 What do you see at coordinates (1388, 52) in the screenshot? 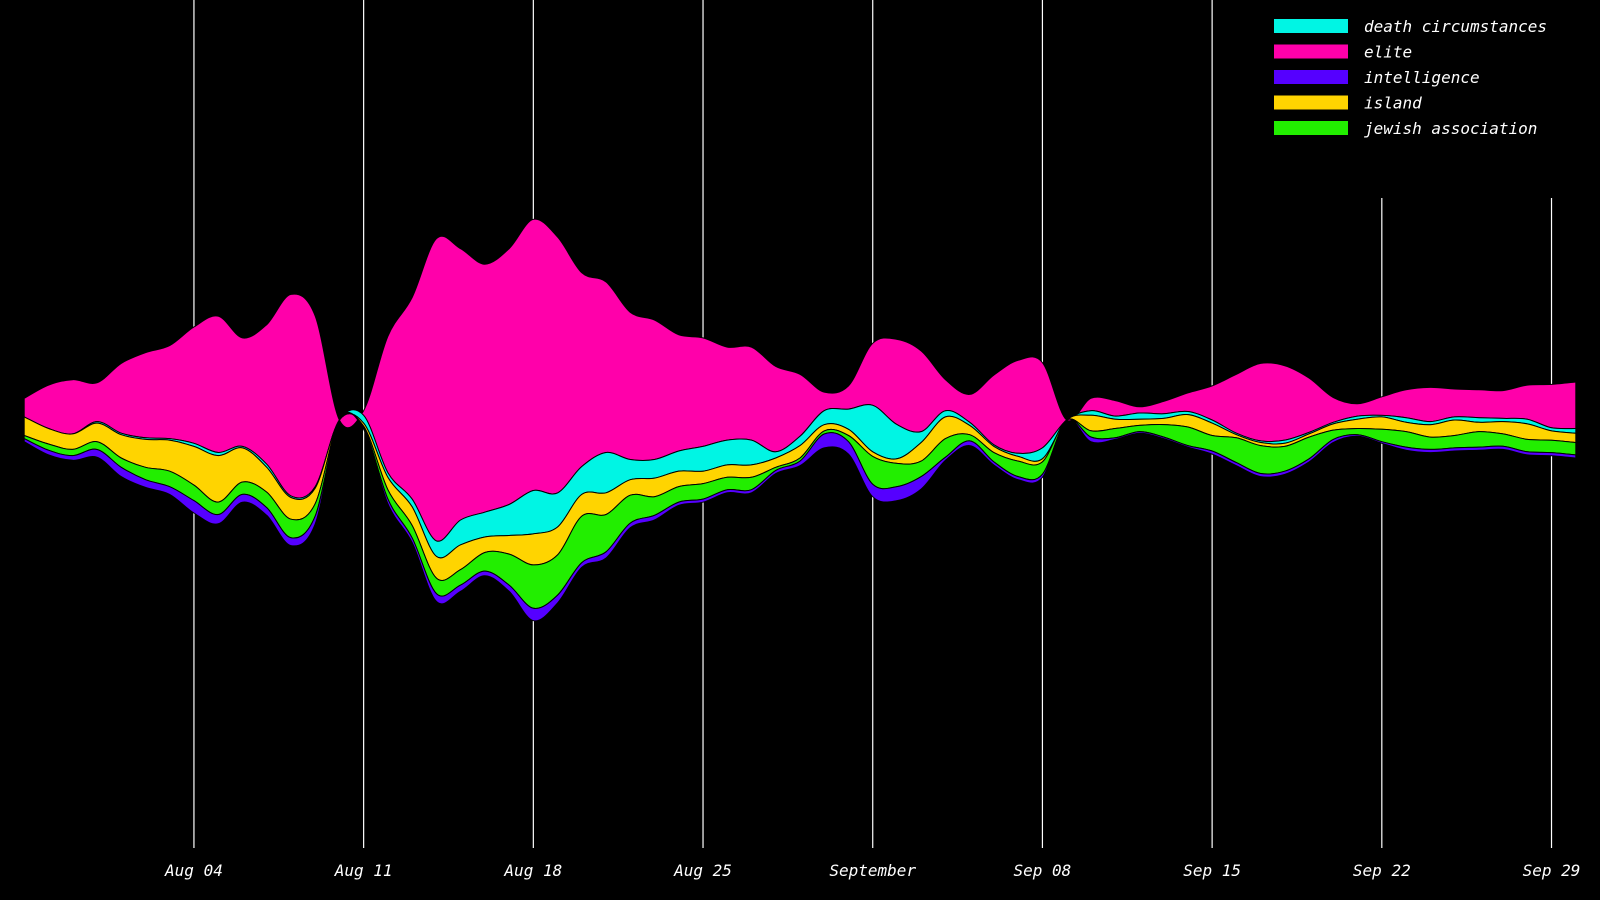
I see `legend-label-elite: elite` at bounding box center [1388, 52].